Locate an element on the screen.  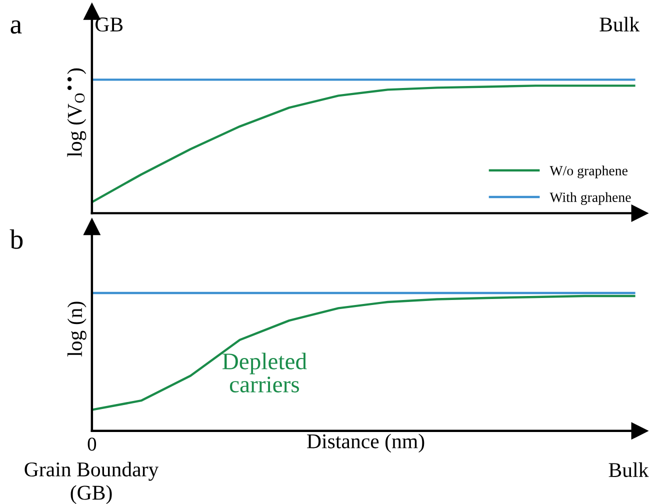
chart-title: a is located at coordinates (16, 27).